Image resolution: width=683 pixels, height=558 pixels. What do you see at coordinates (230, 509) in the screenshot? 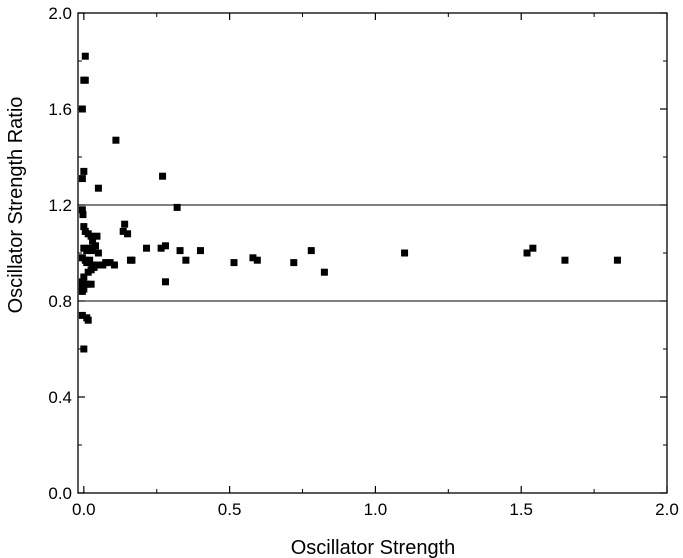
I see `x-tick-label: 0.5` at bounding box center [230, 509].